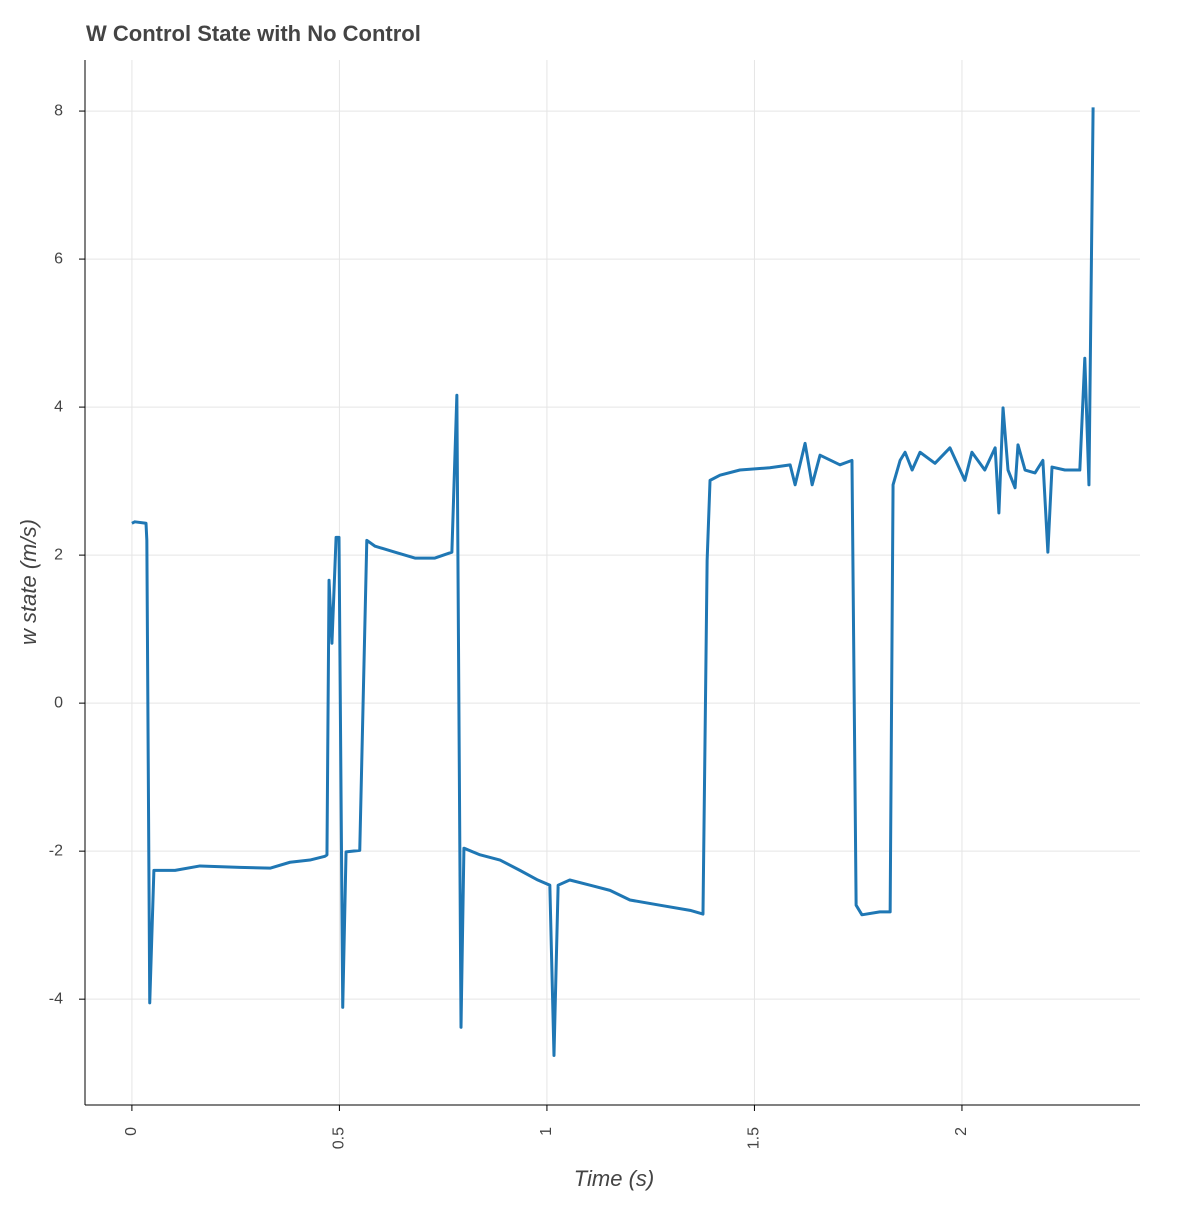 This screenshot has width=1200, height=1205. Describe the element at coordinates (58, 110) in the screenshot. I see `y-tick-label: 8` at that location.